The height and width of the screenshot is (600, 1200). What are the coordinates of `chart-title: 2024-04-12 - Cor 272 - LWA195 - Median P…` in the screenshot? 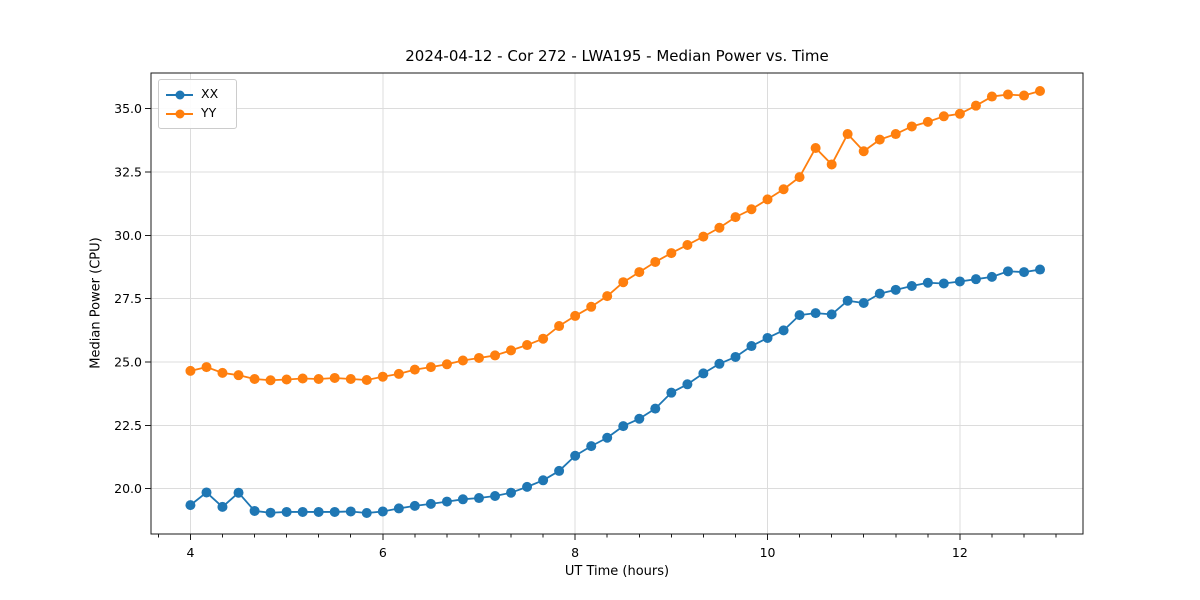 It's located at (617, 56).